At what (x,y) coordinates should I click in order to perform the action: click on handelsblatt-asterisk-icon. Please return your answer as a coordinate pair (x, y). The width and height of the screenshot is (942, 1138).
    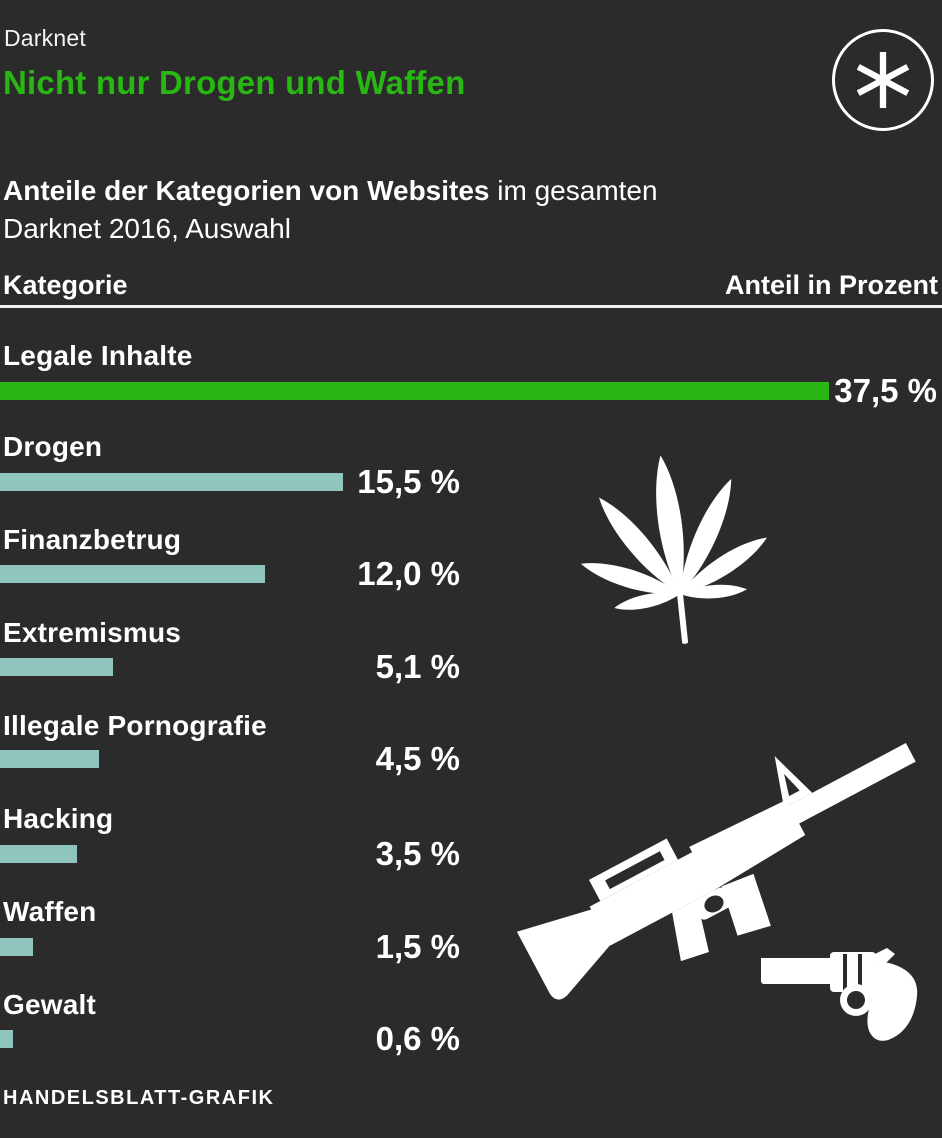
    Looking at the image, I should click on (883, 80).